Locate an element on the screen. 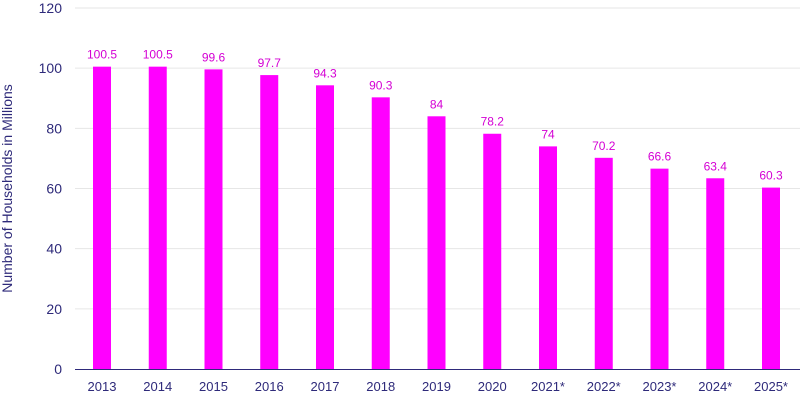 The image size is (800, 400). x-tick-label: 2024* is located at coordinates (715, 386).